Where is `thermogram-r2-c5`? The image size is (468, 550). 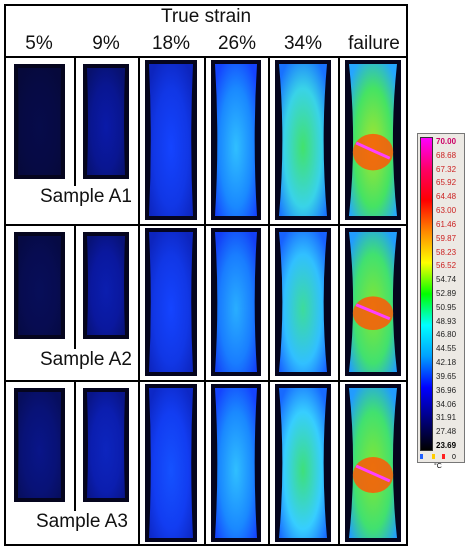 thermogram-r2-c5 is located at coordinates (303, 302).